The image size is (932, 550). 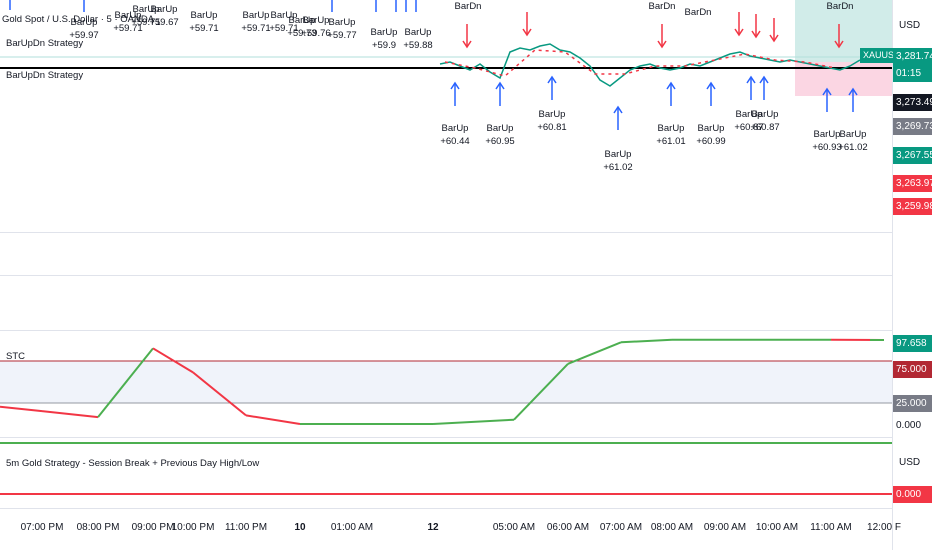 What do you see at coordinates (552, 121) in the screenshot?
I see `signal-label: BarUp +60.81` at bounding box center [552, 121].